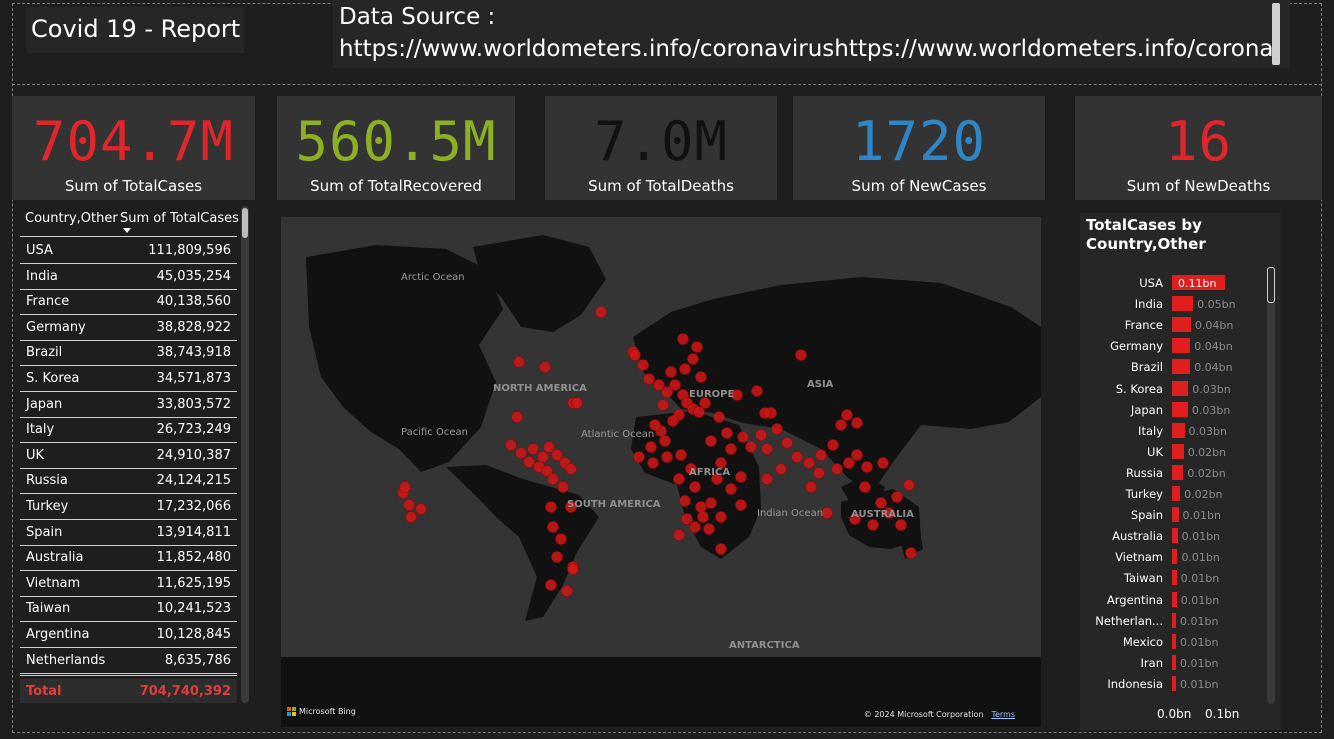 This screenshot has height=739, width=1334. What do you see at coordinates (128, 661) in the screenshot?
I see `table-row: Netherlands 8,635,786` at bounding box center [128, 661].